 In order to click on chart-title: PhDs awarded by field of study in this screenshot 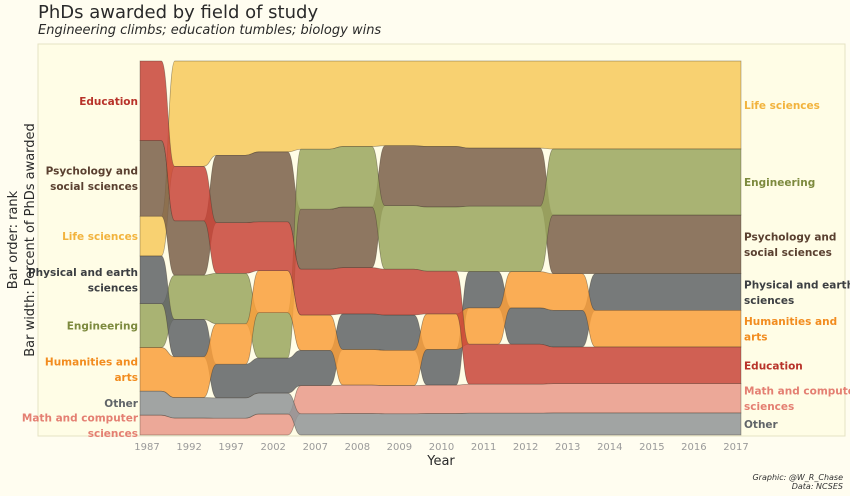, I will do `click(178, 12)`.